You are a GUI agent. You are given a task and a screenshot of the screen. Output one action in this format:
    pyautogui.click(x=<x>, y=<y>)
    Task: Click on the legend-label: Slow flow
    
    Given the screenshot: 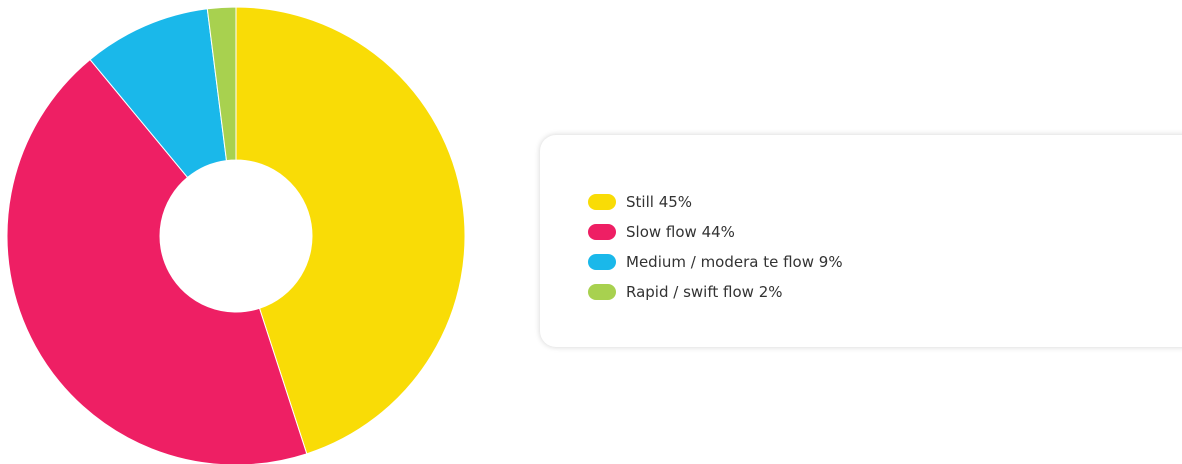 What is the action you would take?
    pyautogui.click(x=661, y=232)
    